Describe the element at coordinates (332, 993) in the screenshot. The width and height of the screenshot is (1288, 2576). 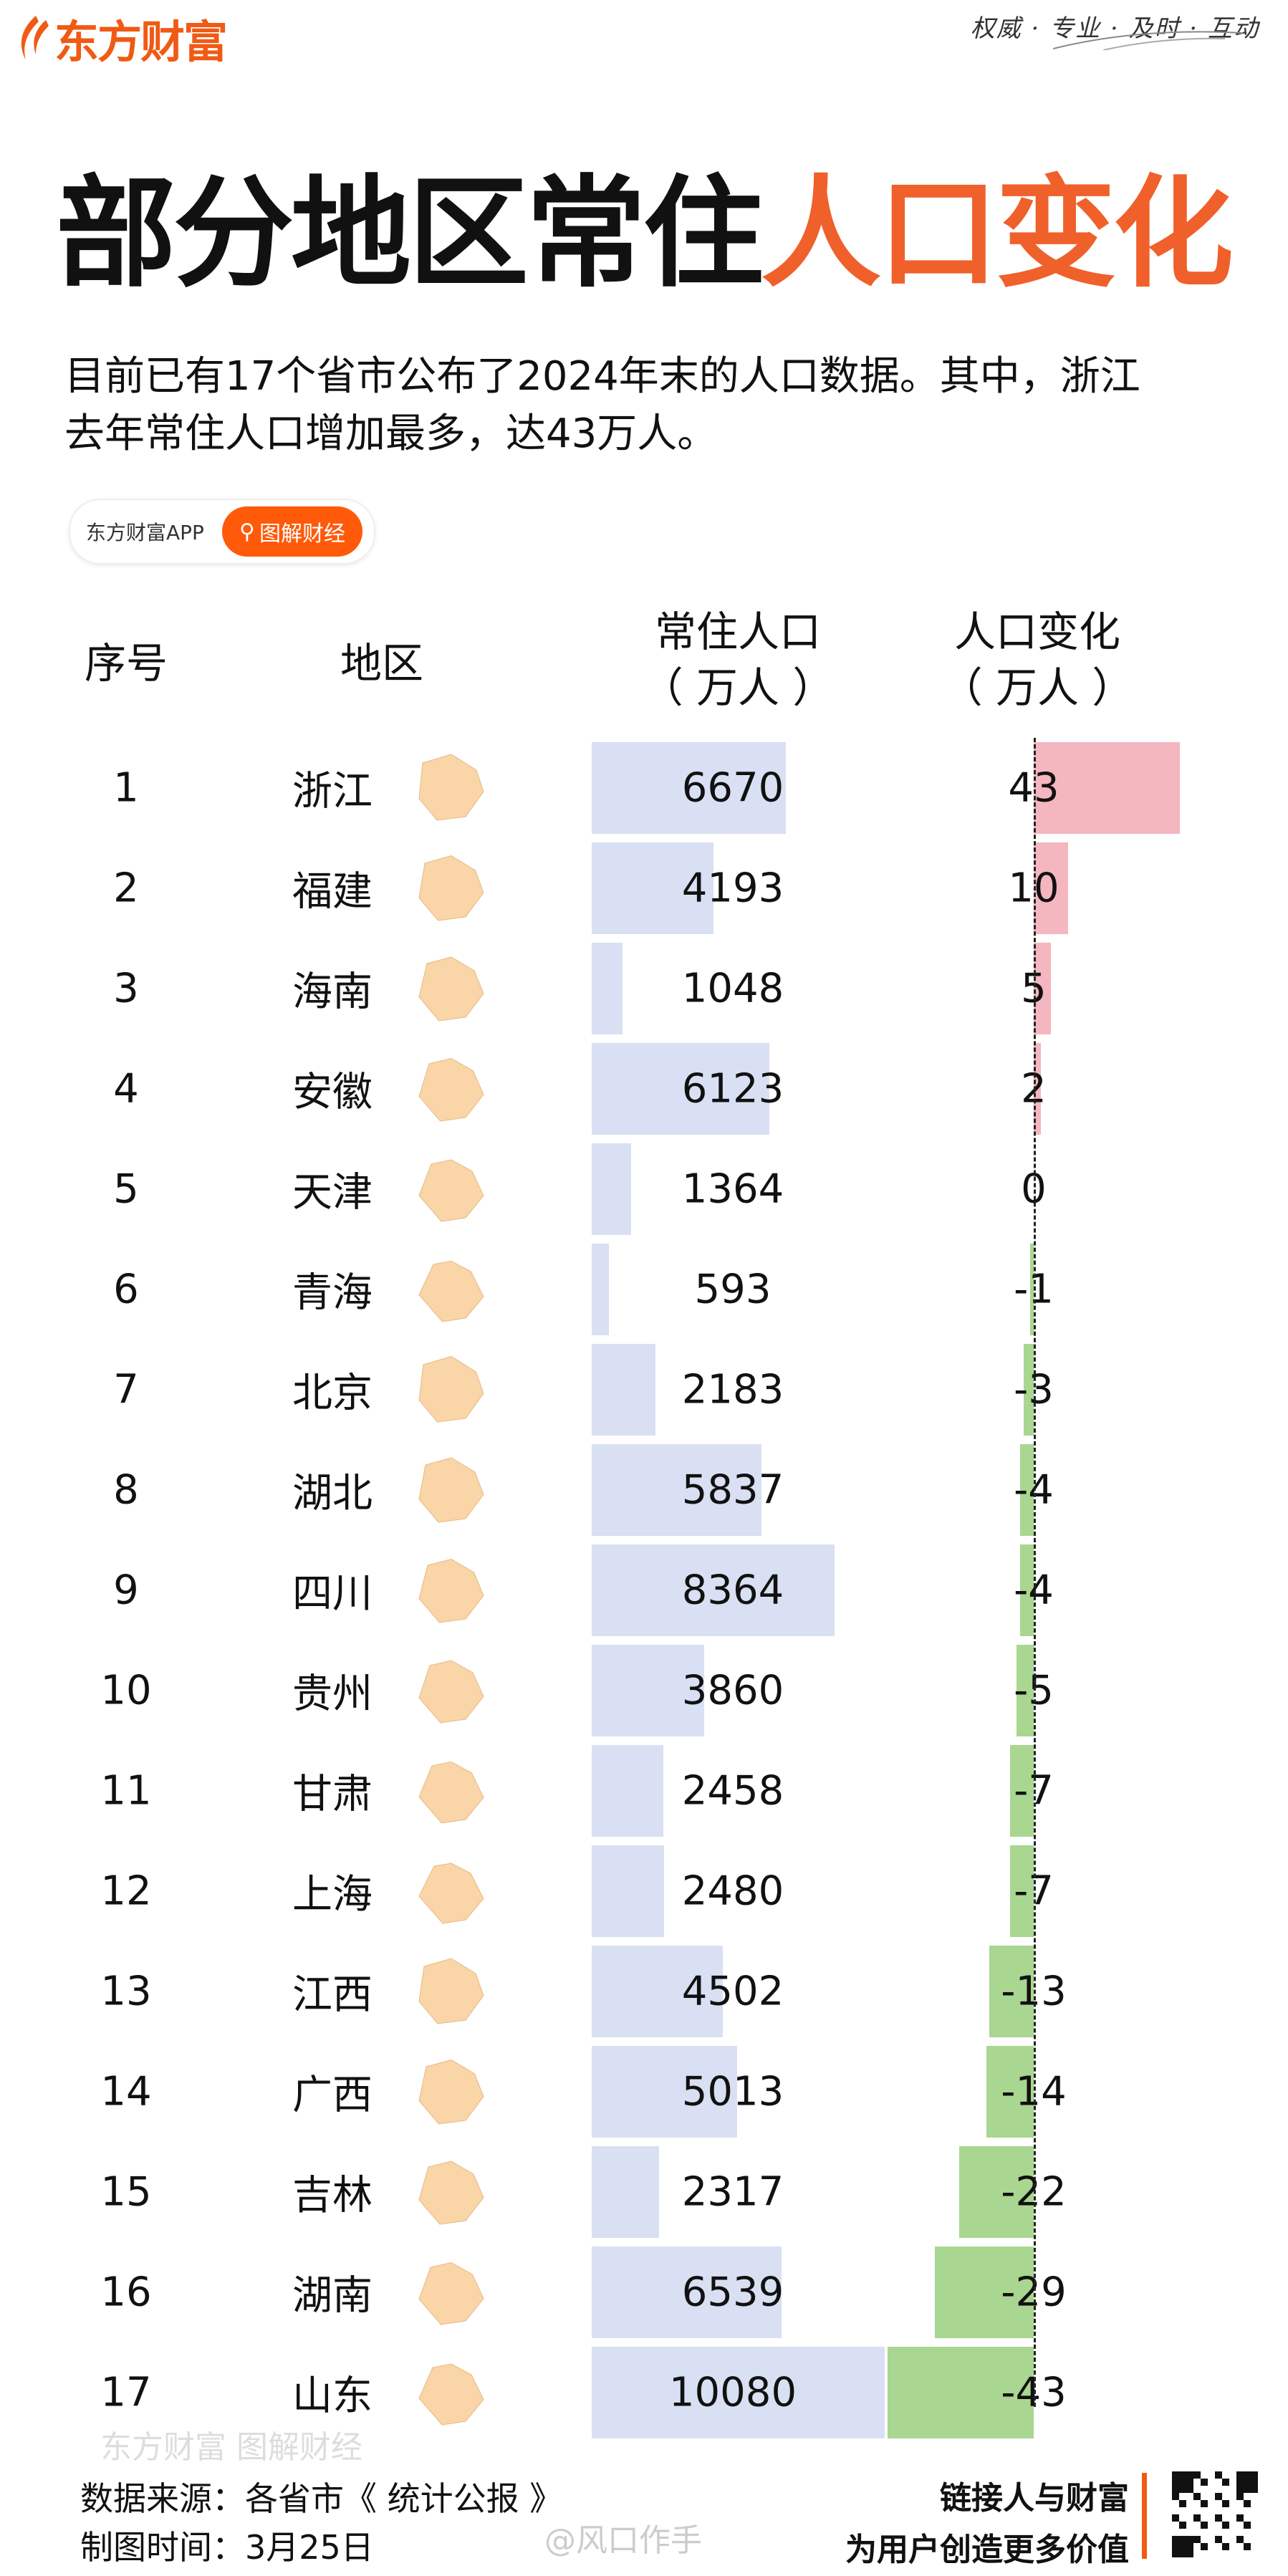
I see `region-label: 海南` at that location.